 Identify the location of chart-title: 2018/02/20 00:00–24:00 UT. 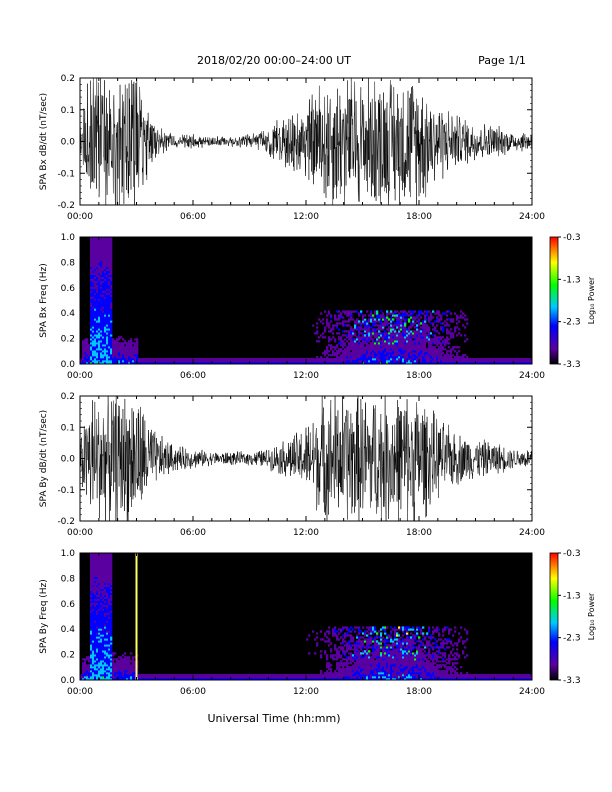
(274, 60).